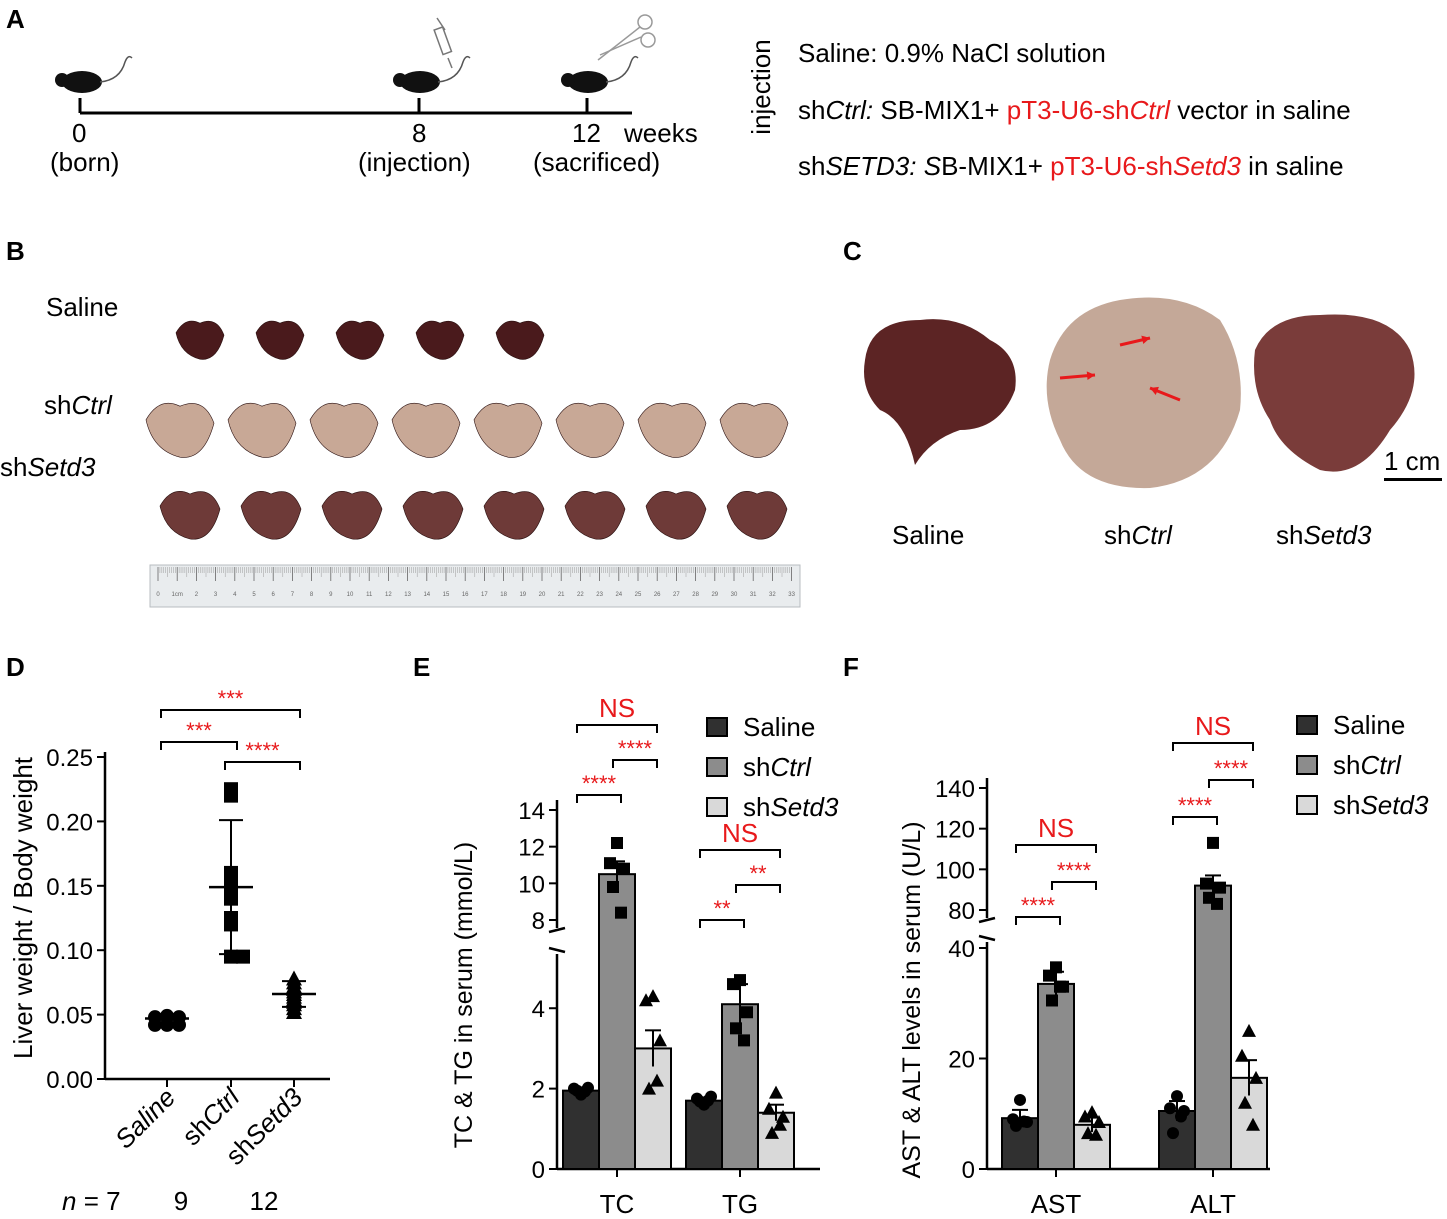 The height and width of the screenshot is (1219, 1447). What do you see at coordinates (388, 595) in the screenshot?
I see `ruler-number: 12` at bounding box center [388, 595].